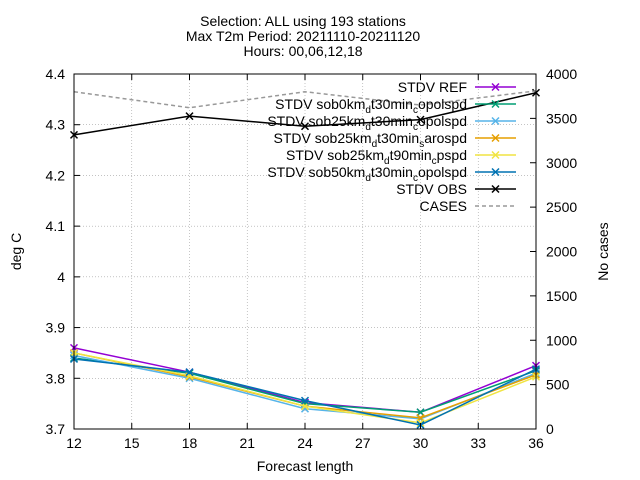 This screenshot has height=480, width=640. I want to click on title-line: Selection: ALL using 193 stations, so click(303, 21).